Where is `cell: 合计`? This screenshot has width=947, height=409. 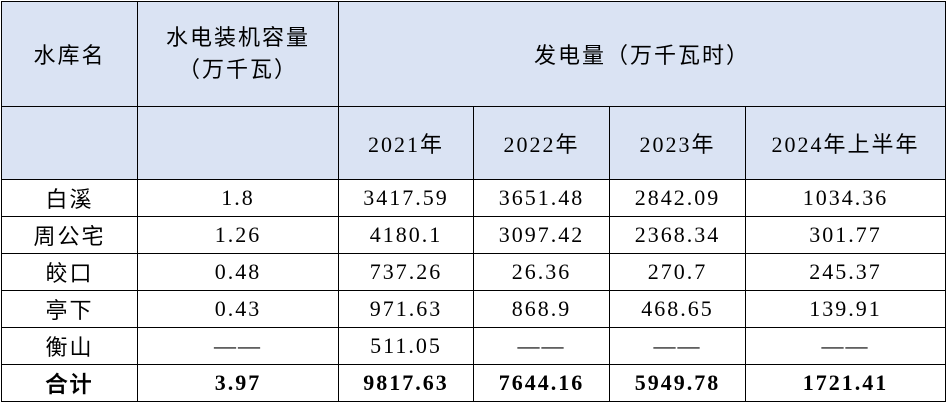 cell: 合计 is located at coordinates (69, 383).